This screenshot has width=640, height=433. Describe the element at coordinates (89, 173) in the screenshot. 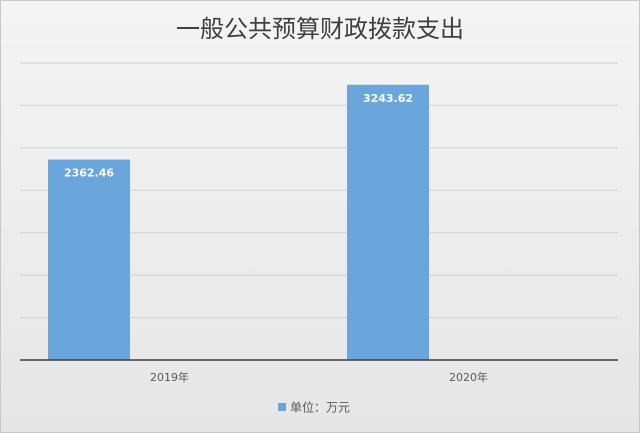

I see `data-label: 2362.46` at that location.